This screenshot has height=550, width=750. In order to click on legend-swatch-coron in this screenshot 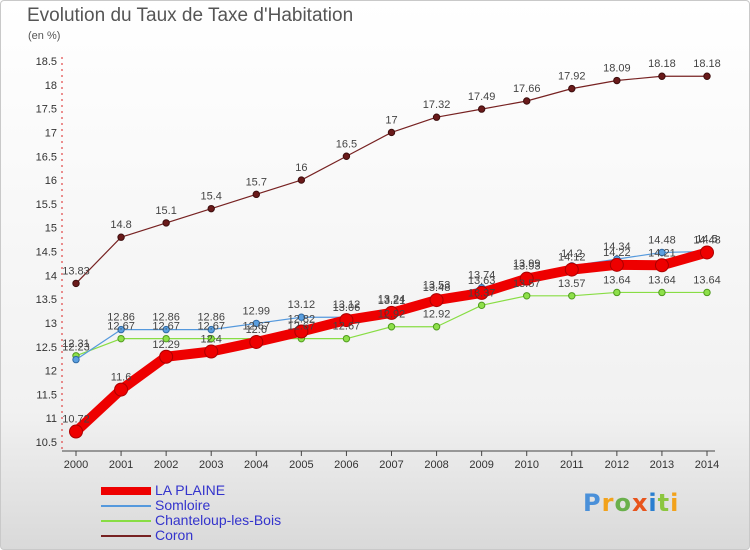, I will do `click(126, 536)`.